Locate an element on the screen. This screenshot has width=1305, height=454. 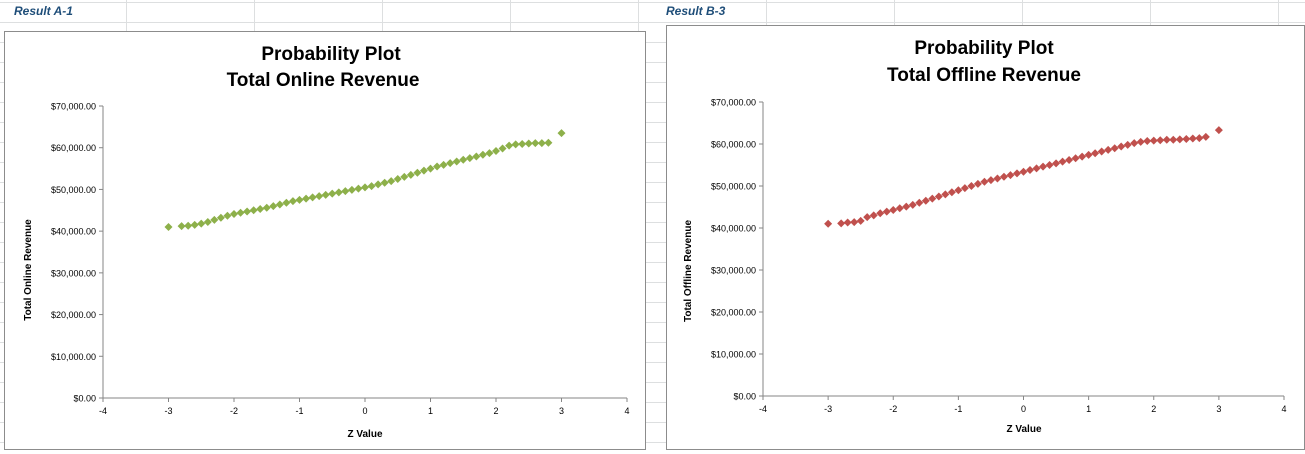
x-tick-label: -1 is located at coordinates (299, 411).